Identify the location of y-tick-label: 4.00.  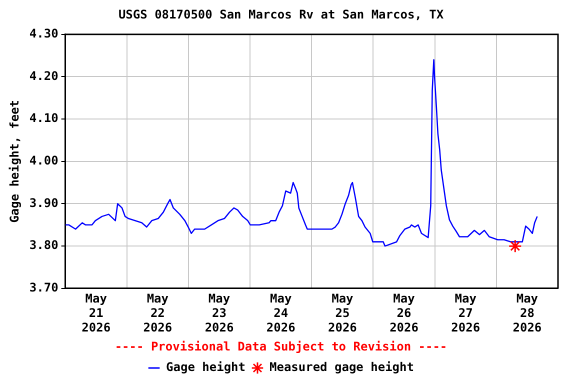
(43, 161).